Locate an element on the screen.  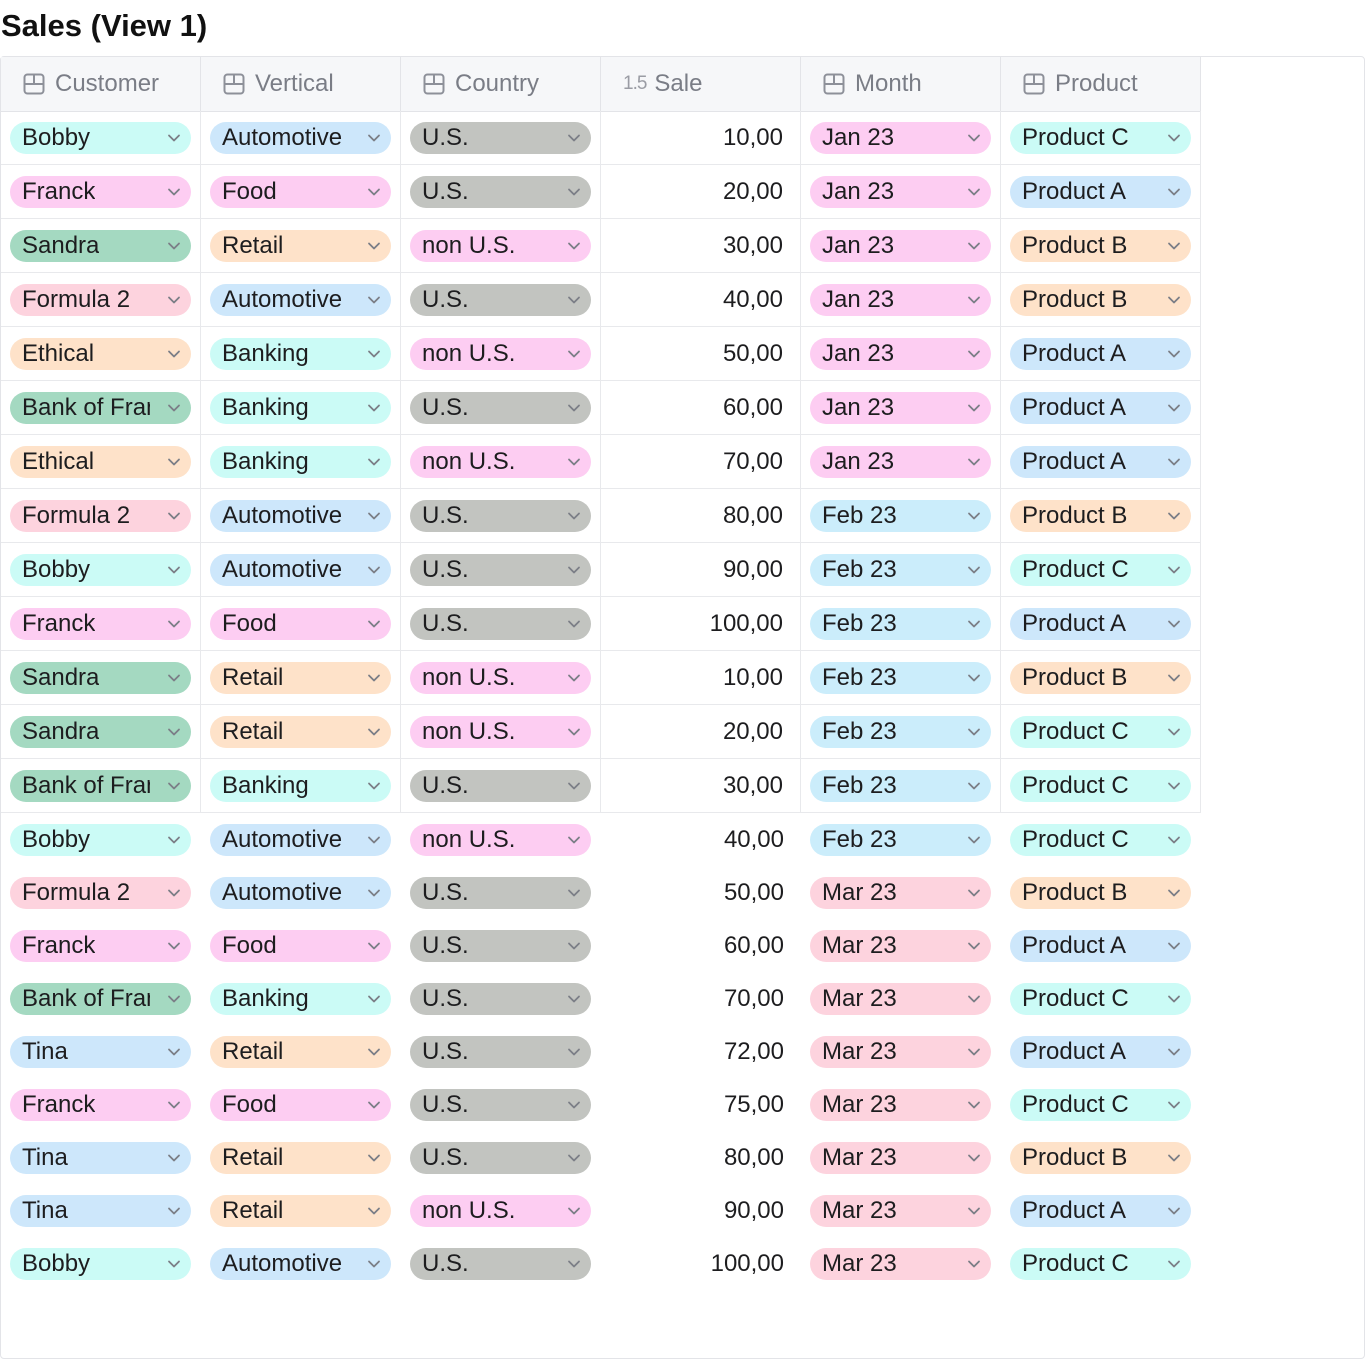
table-row: Franck Food U.S. 75,00 Mar 23 Product C is located at coordinates (601, 1104).